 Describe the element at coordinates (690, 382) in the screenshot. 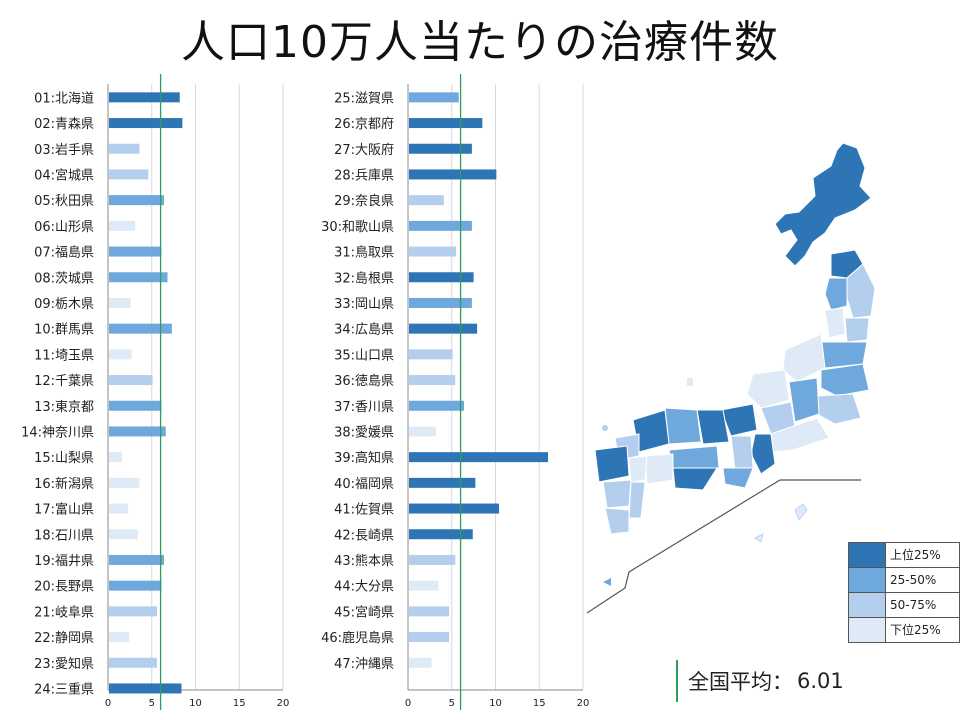

I see `map-region-sado` at that location.